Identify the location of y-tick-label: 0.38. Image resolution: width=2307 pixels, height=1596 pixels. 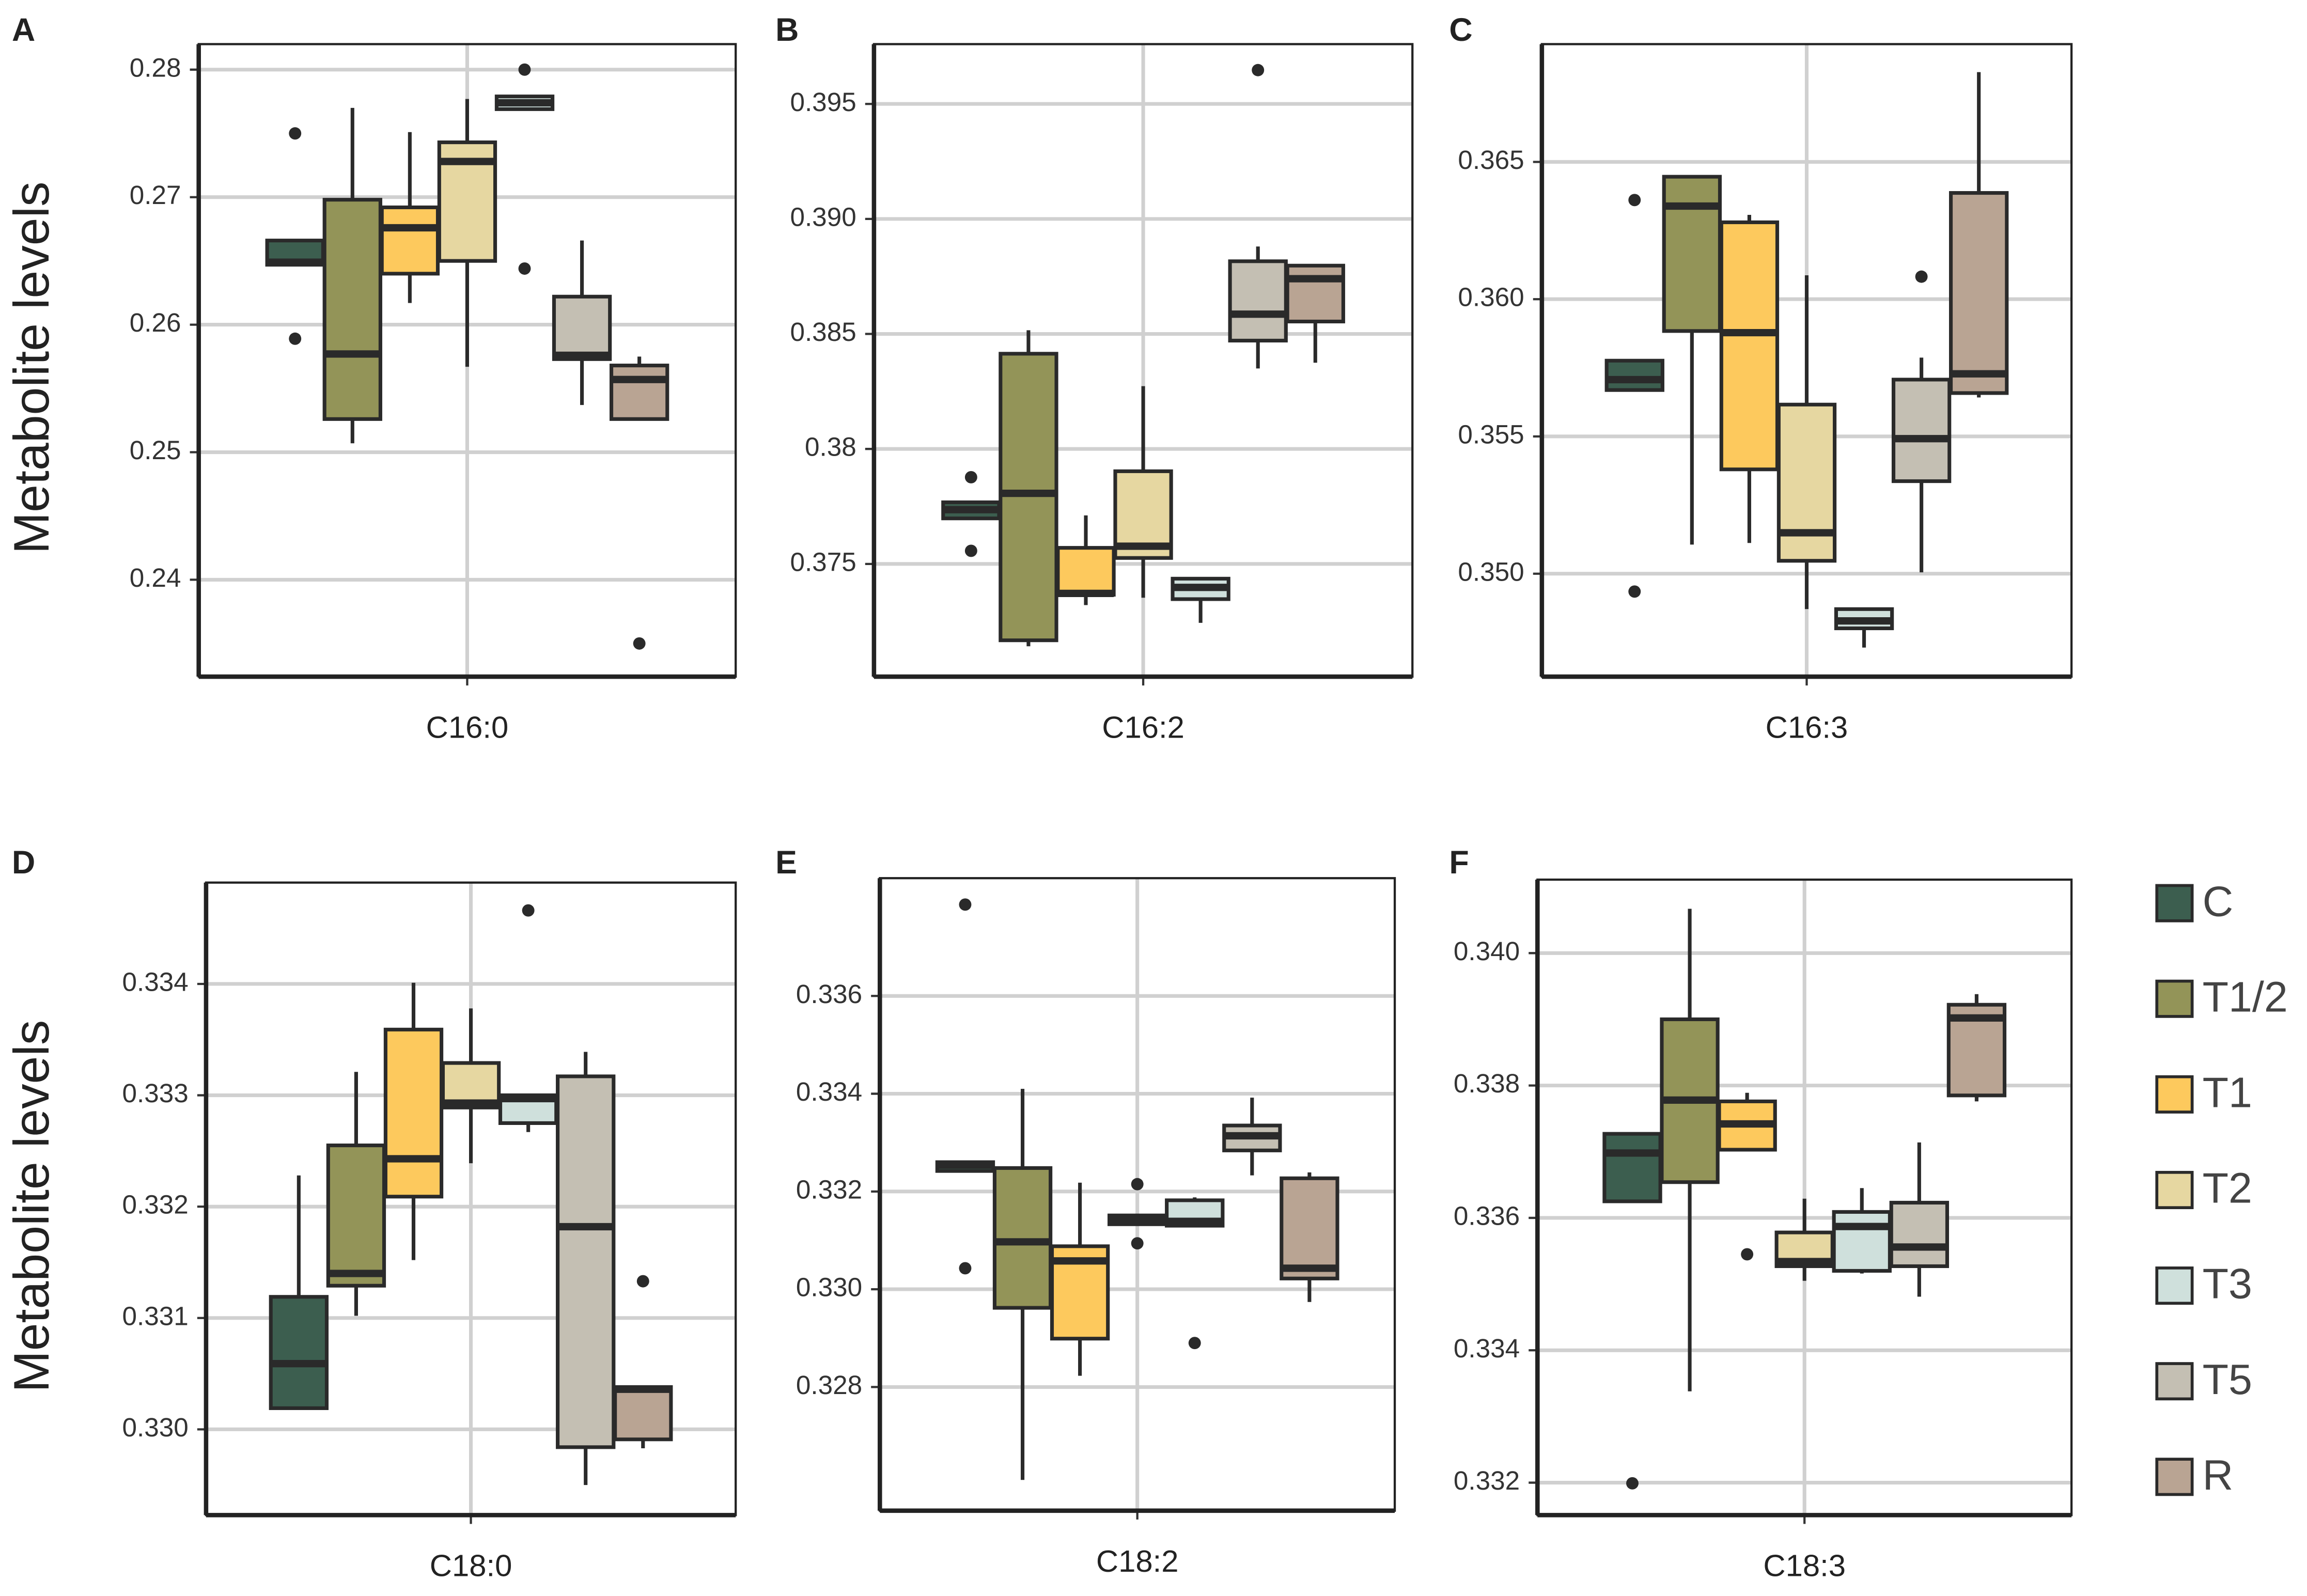
(830, 447).